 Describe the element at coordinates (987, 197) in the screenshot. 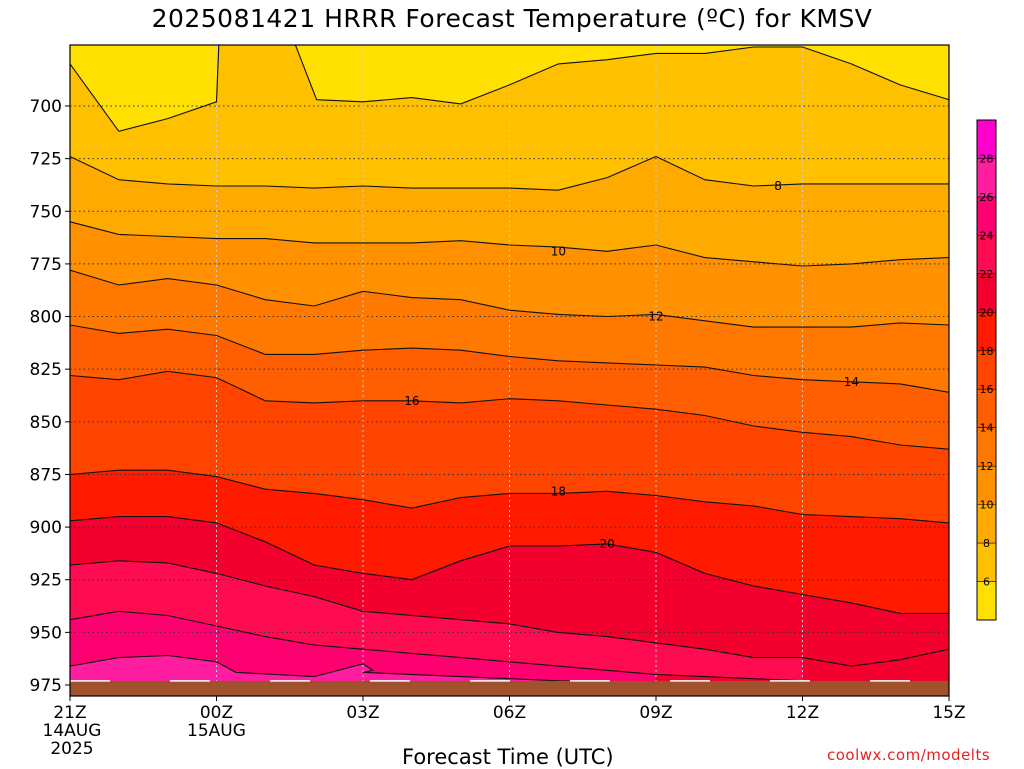

I see `colorbar-label: 26` at that location.